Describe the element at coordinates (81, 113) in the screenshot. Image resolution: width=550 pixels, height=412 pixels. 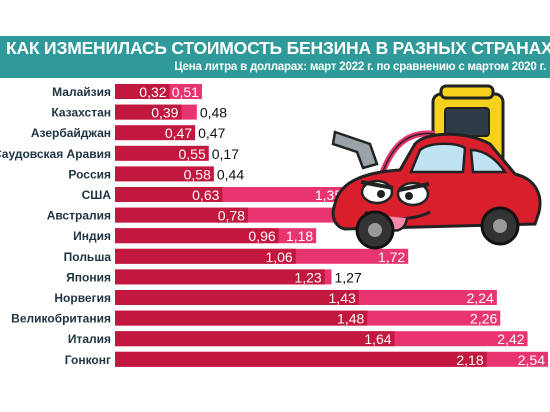
I see `country-label: Казахстан` at that location.